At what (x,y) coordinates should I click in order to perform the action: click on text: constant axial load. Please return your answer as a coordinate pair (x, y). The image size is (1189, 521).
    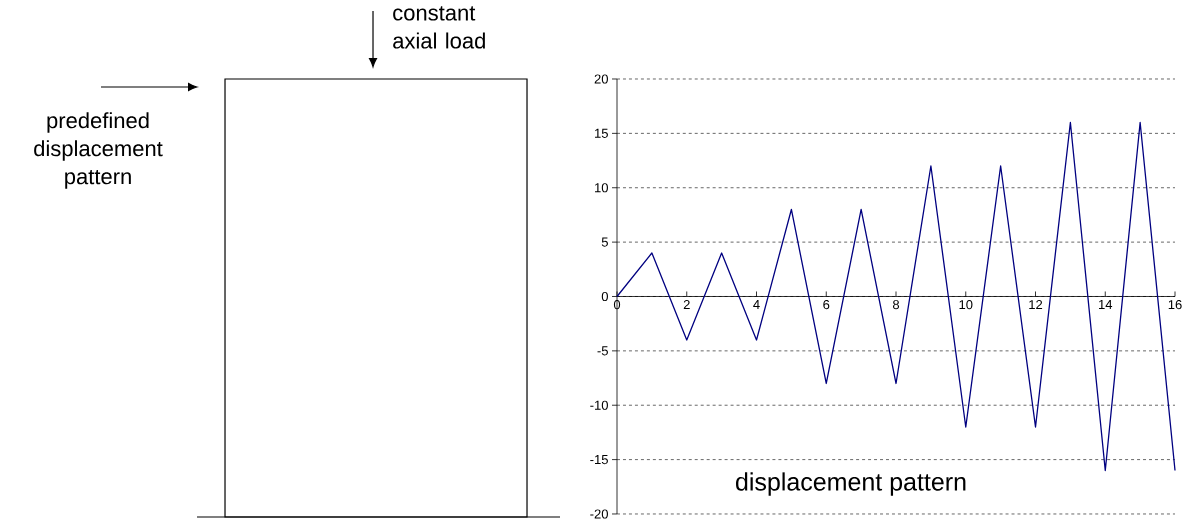
    Looking at the image, I should click on (439, 27).